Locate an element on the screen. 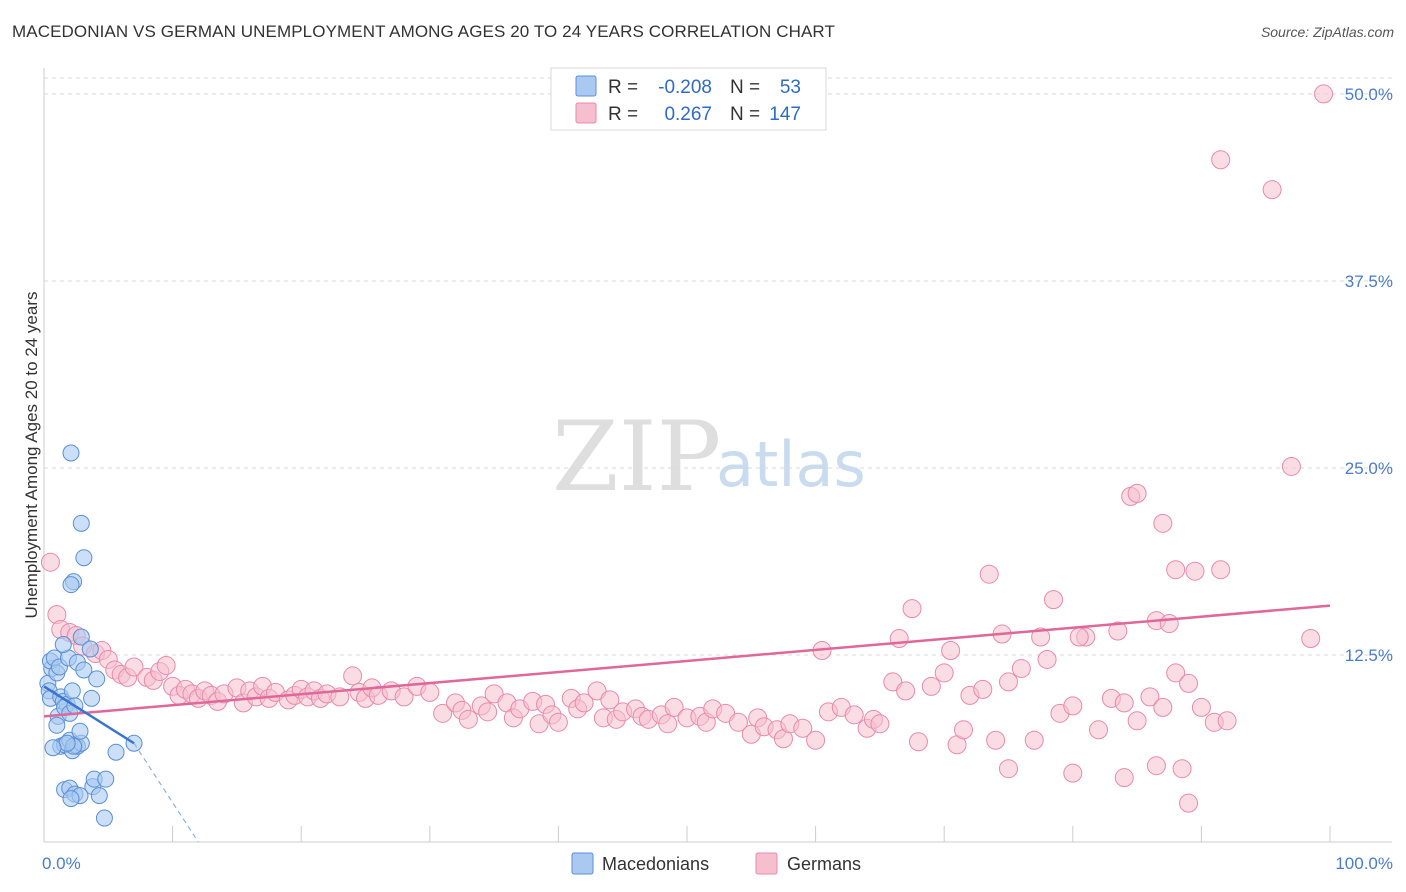 Image resolution: width=1406 pixels, height=892 pixels. watermark-atlas: atlas is located at coordinates (791, 464).